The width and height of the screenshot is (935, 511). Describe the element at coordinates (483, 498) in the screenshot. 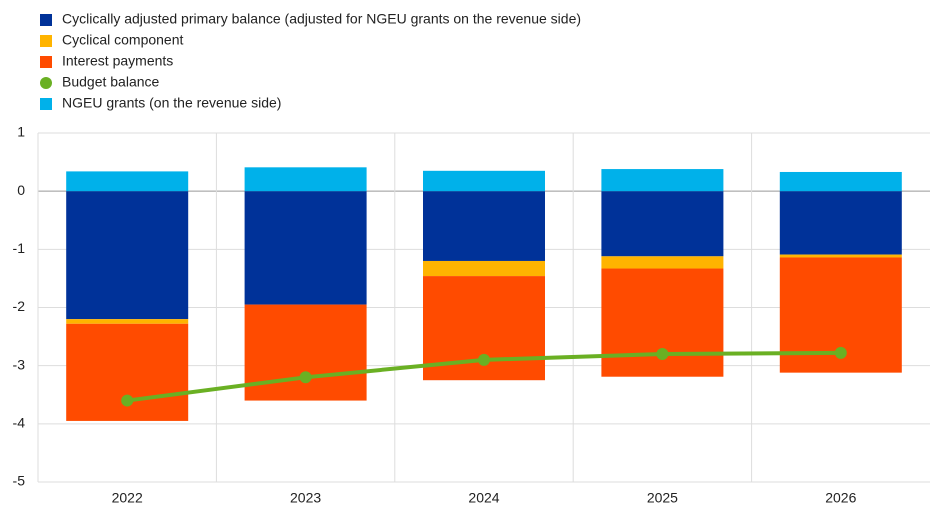

I see `x-tick-label: 2024` at that location.